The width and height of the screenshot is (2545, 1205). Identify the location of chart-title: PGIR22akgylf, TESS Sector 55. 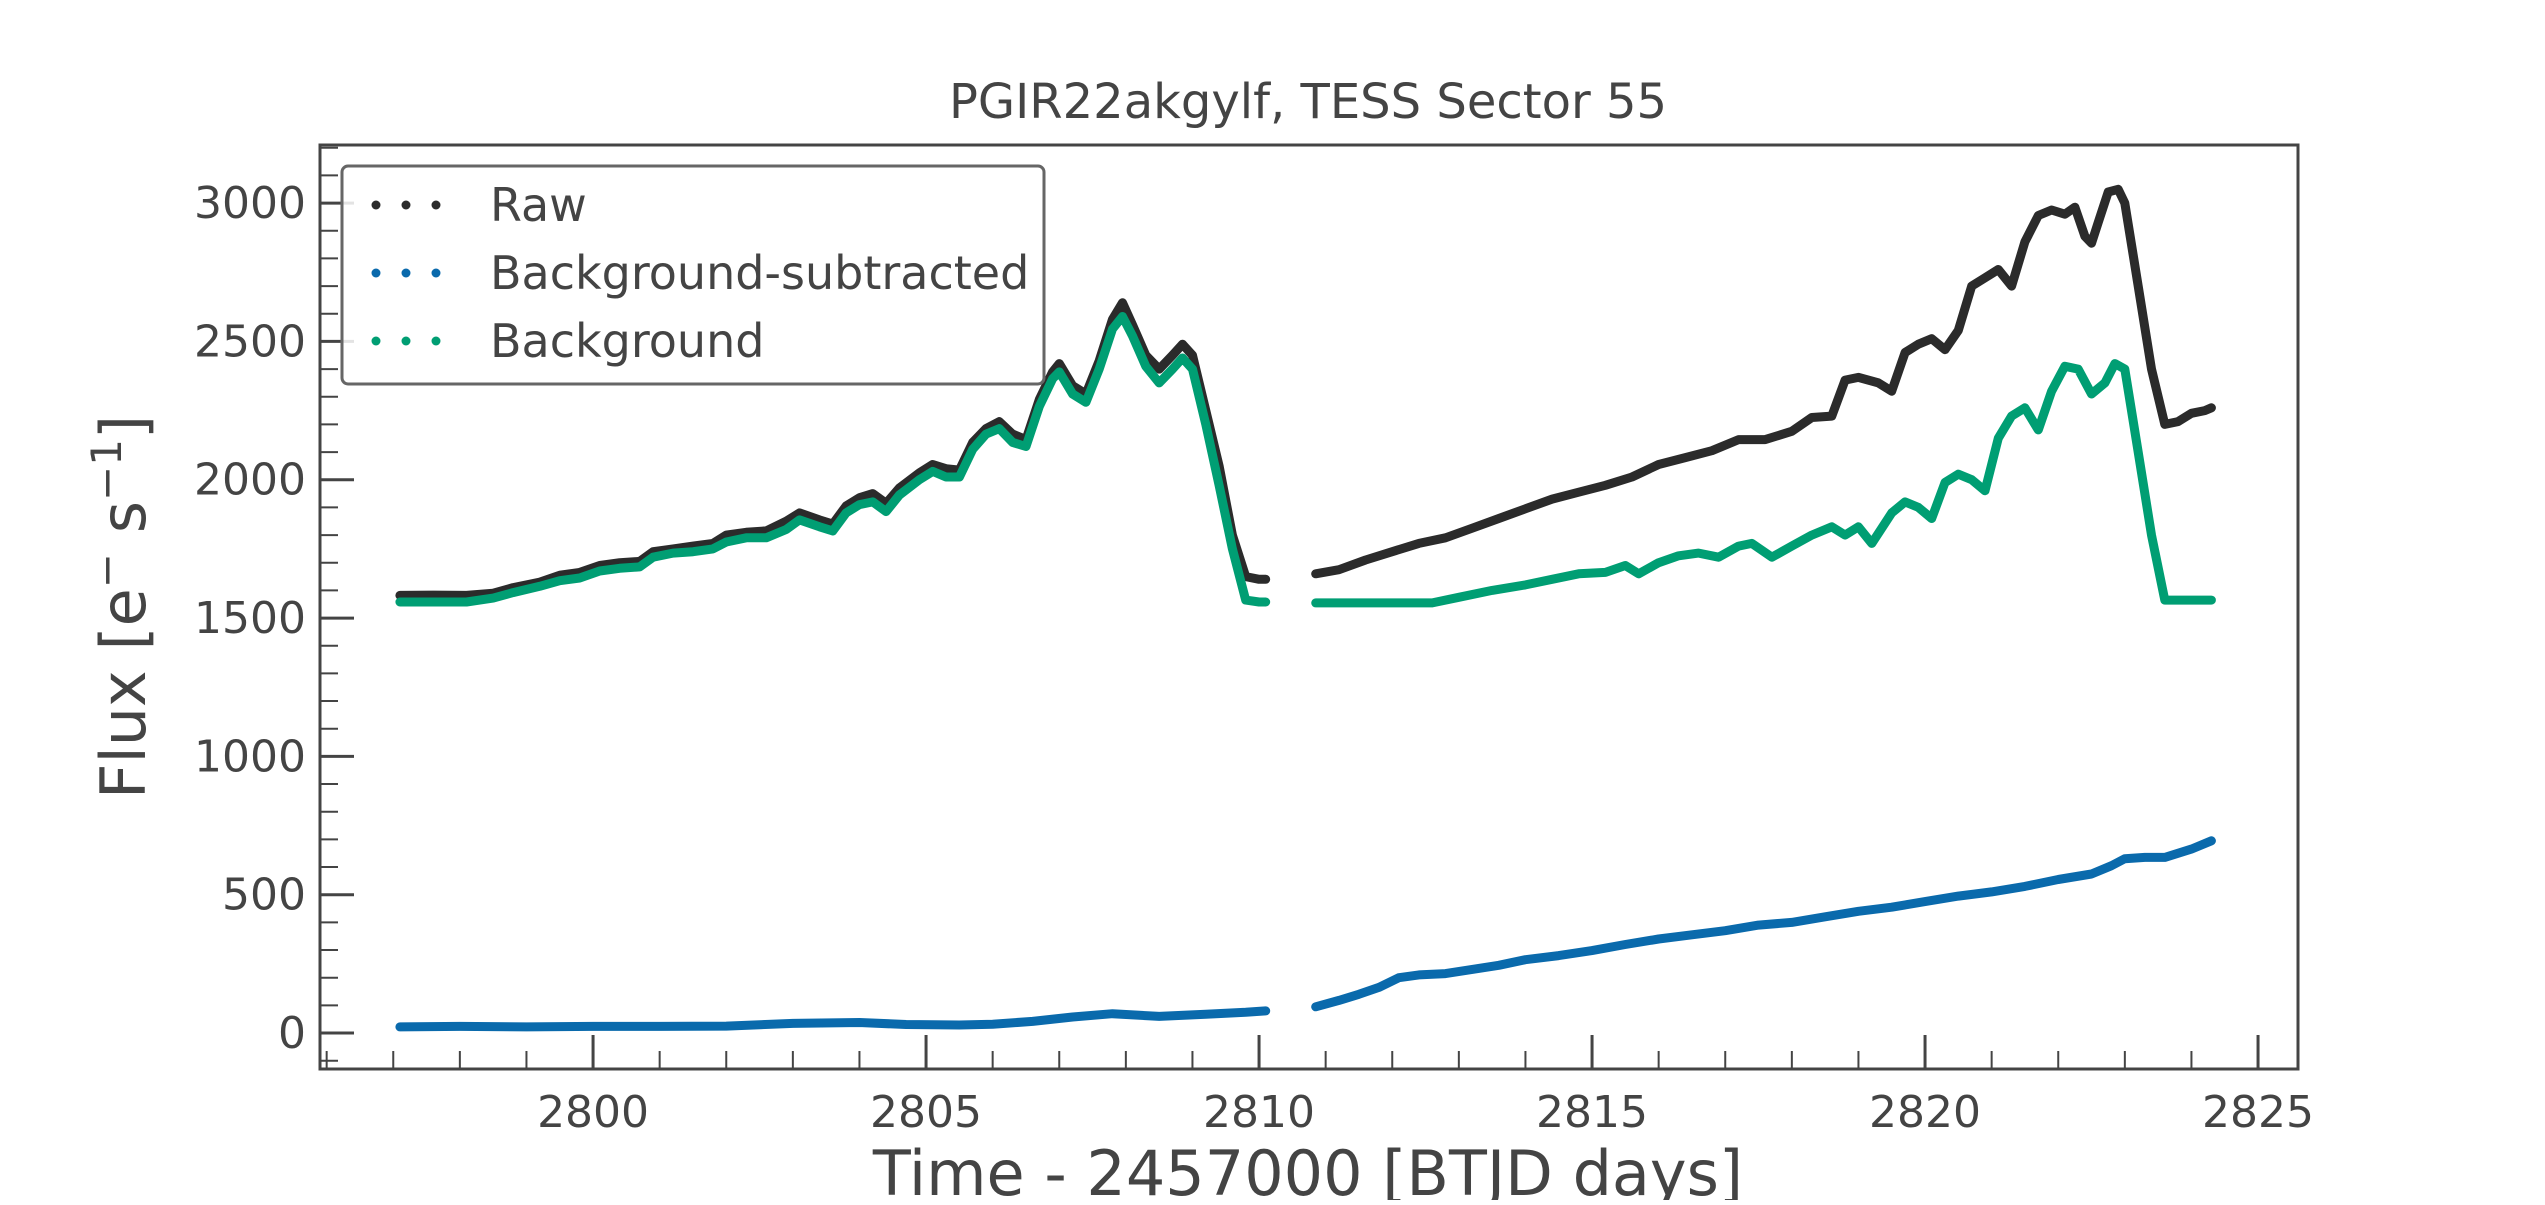
(1308, 102).